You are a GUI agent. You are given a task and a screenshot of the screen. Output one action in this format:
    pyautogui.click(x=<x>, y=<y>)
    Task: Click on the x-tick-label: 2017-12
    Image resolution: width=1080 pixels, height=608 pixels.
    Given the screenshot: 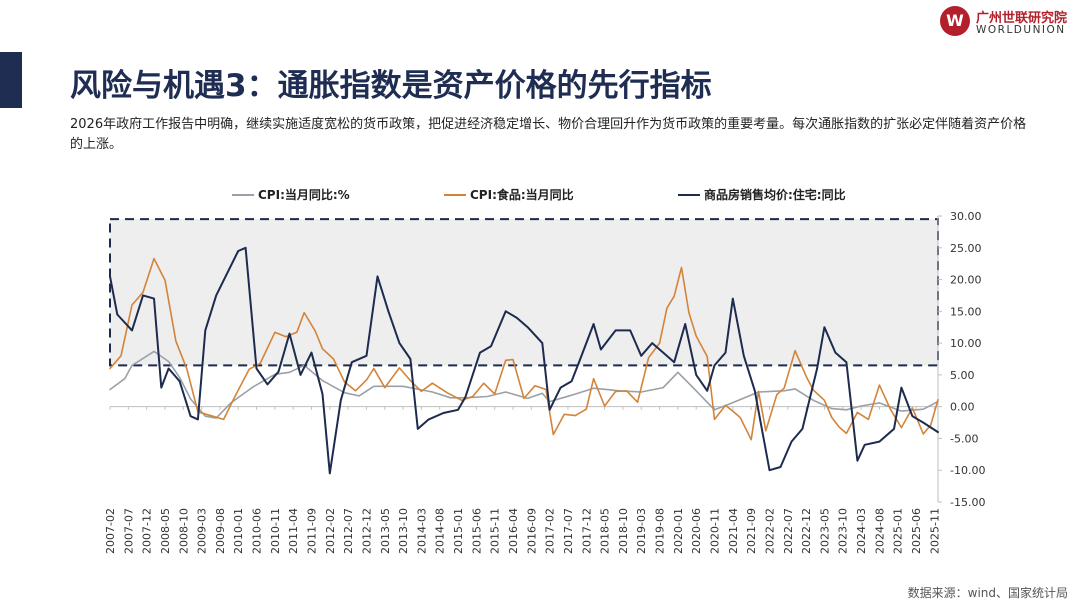 What is the action you would take?
    pyautogui.click(x=586, y=531)
    